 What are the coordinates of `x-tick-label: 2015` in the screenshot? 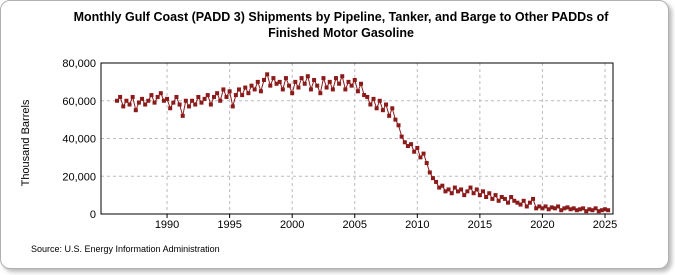 It's located at (480, 225).